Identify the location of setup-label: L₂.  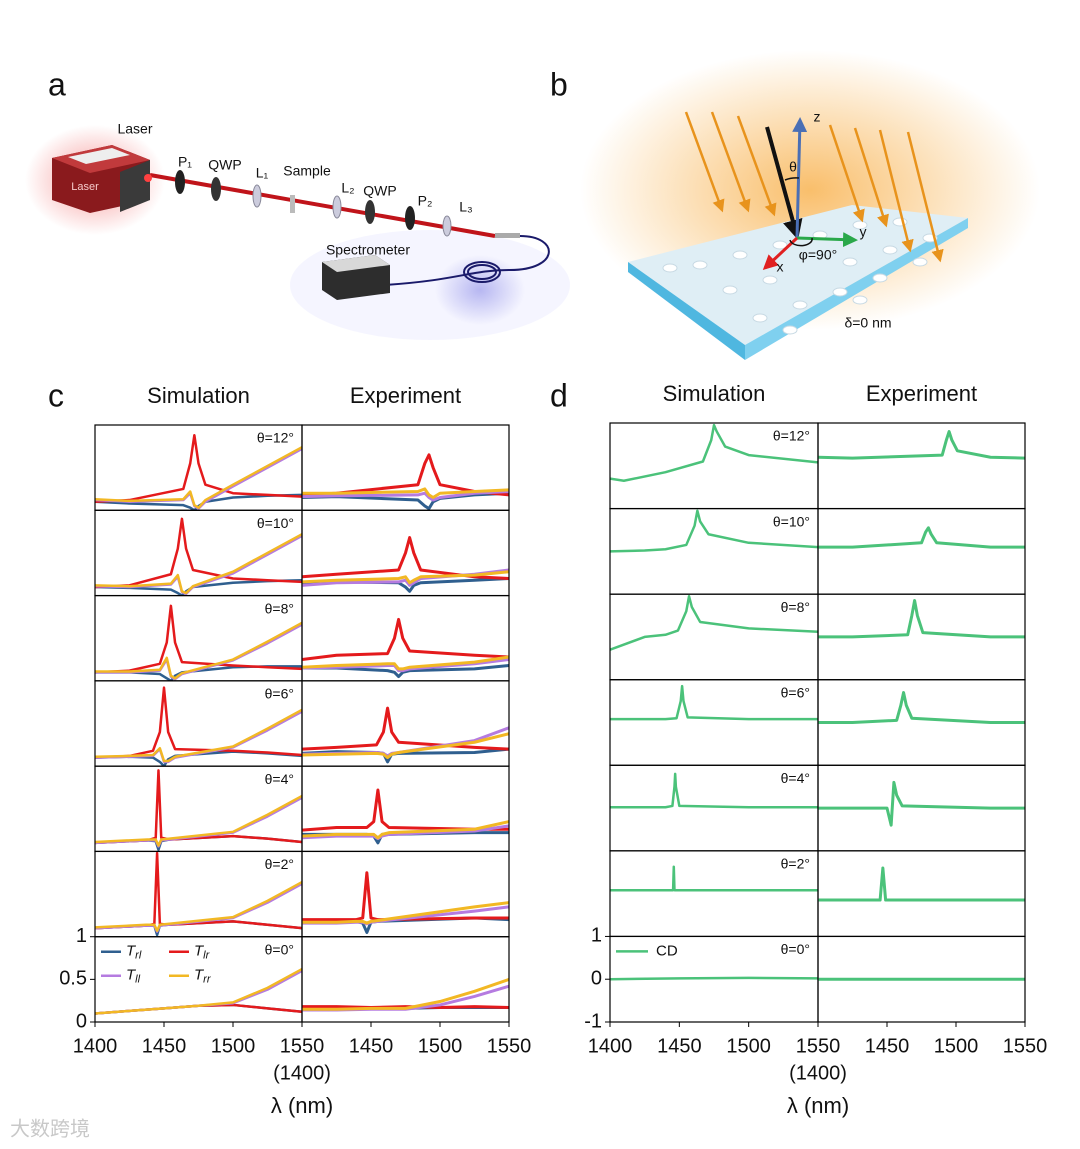
(347, 188).